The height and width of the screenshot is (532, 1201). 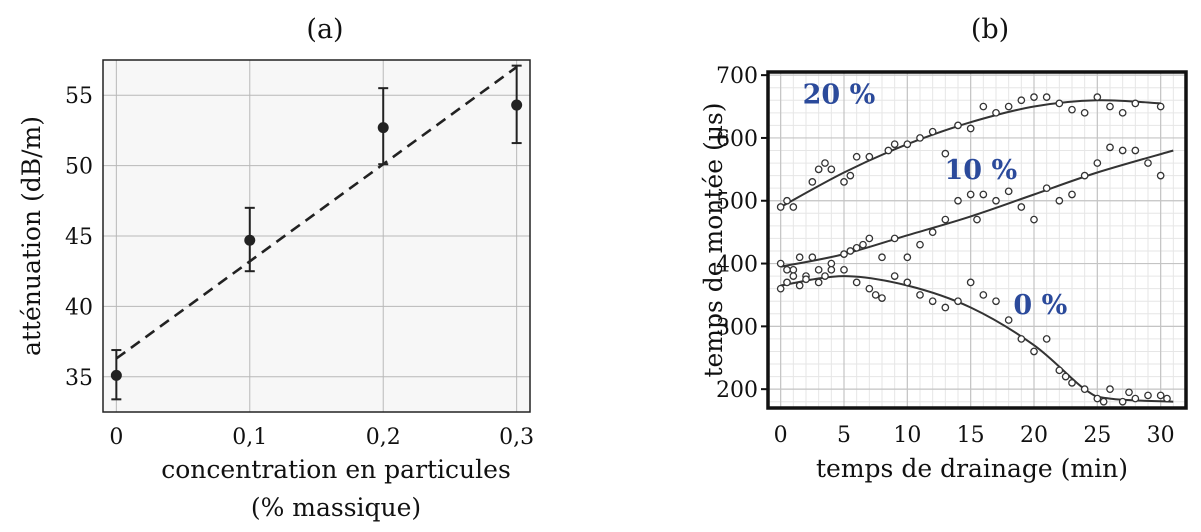 I want to click on y-tick-label: 700, so click(x=737, y=76).